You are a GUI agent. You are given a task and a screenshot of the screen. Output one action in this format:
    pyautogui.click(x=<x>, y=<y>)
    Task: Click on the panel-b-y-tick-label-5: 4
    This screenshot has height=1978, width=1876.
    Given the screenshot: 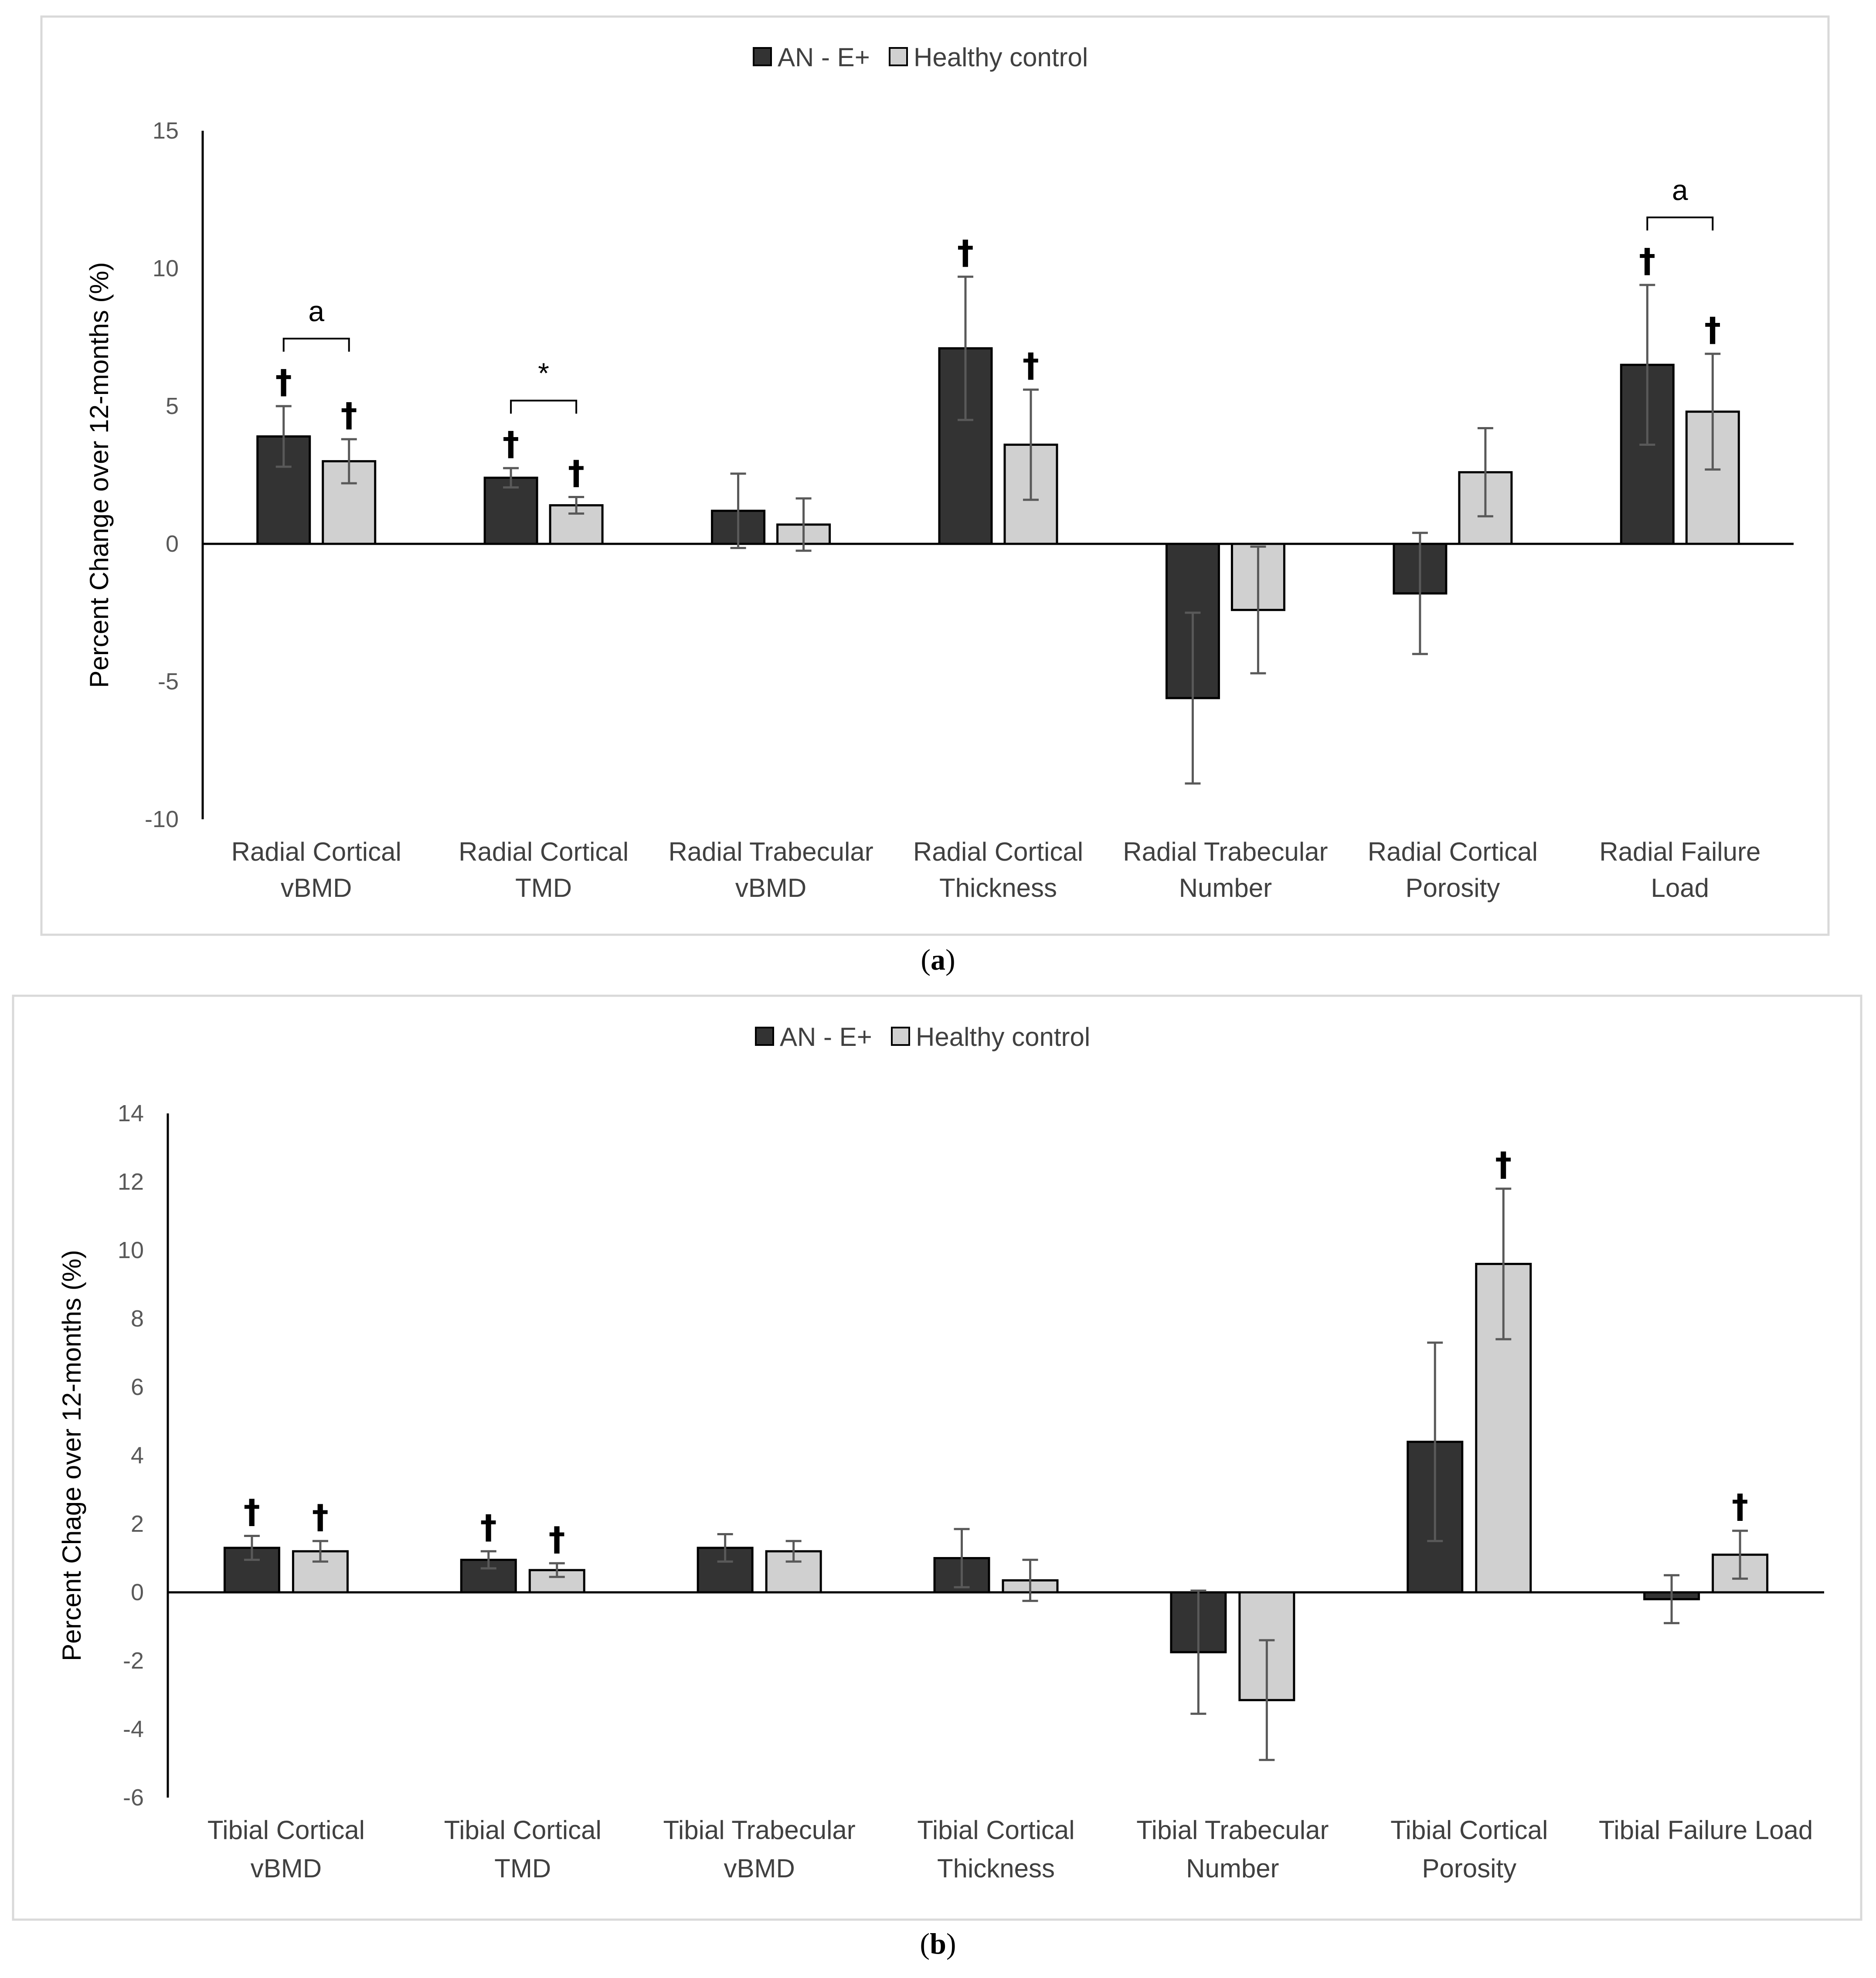 What is the action you would take?
    pyautogui.click(x=137, y=1455)
    